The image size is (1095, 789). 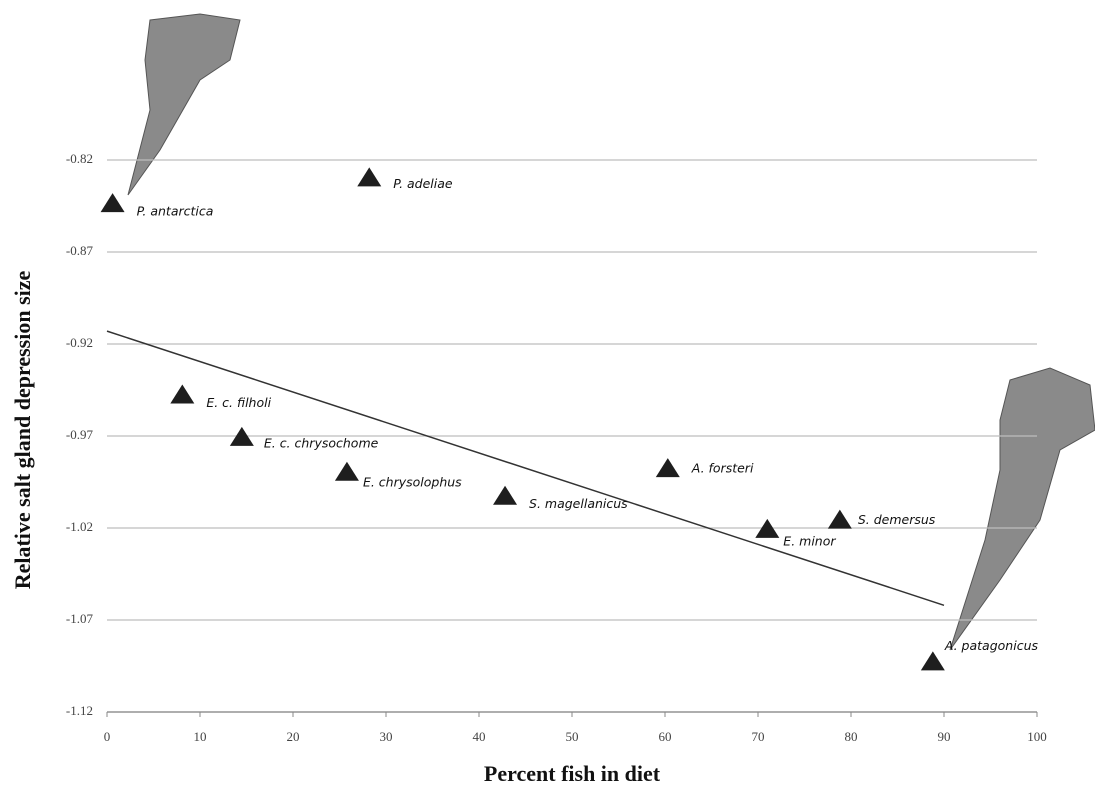 I want to click on x-tick-label: 20, so click(x=293, y=736).